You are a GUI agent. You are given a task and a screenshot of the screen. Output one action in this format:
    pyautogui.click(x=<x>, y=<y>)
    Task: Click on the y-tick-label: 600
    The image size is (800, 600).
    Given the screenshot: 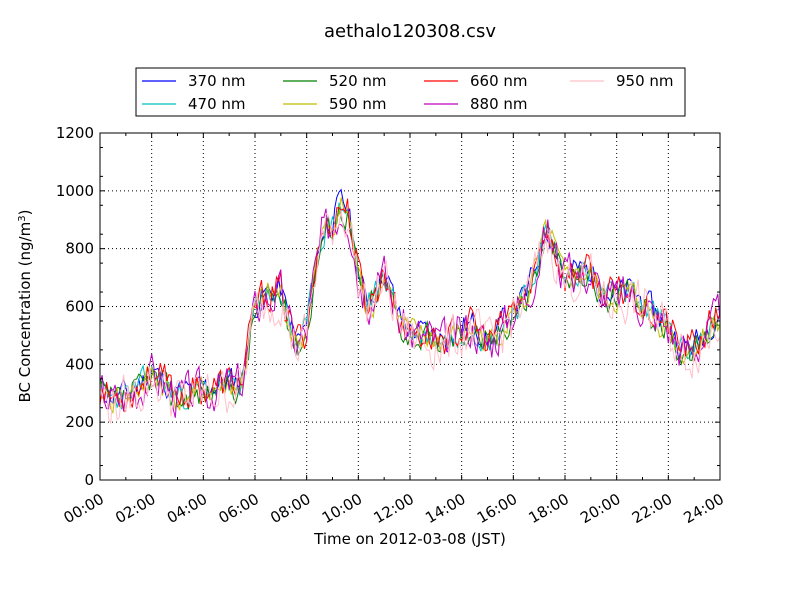 What is the action you would take?
    pyautogui.click(x=79, y=307)
    